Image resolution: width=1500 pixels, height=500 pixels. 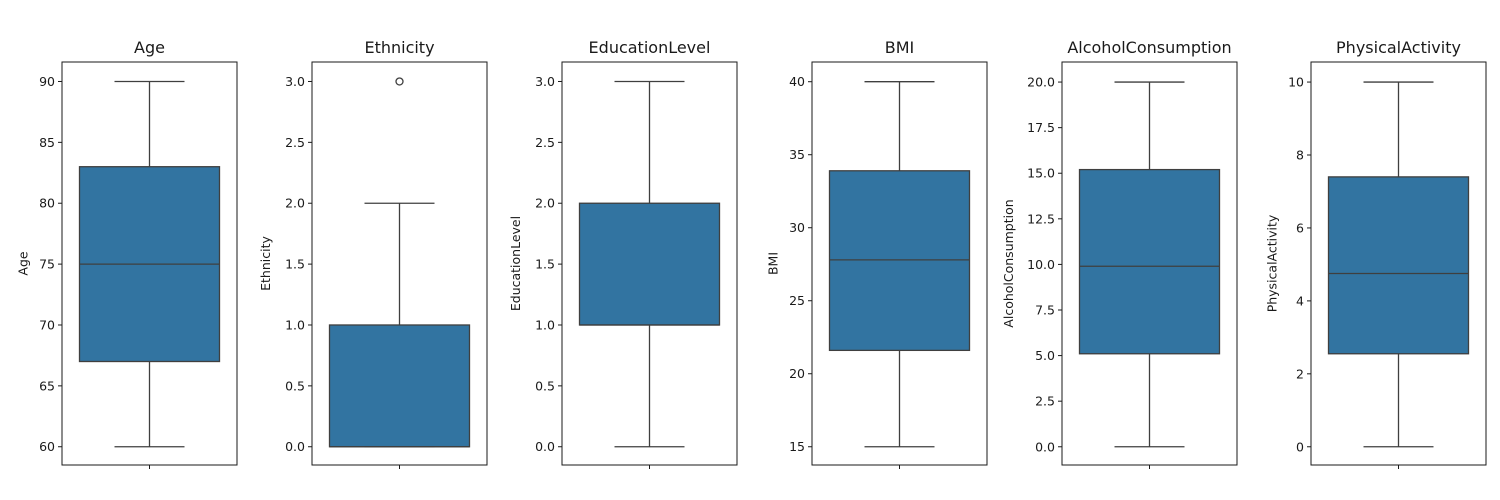 What do you see at coordinates (772, 263) in the screenshot?
I see `y-axis-label-3: BMI` at bounding box center [772, 263].